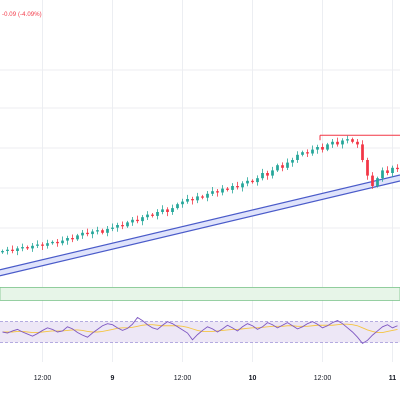  I want to click on resistance-line, so click(359, 137).